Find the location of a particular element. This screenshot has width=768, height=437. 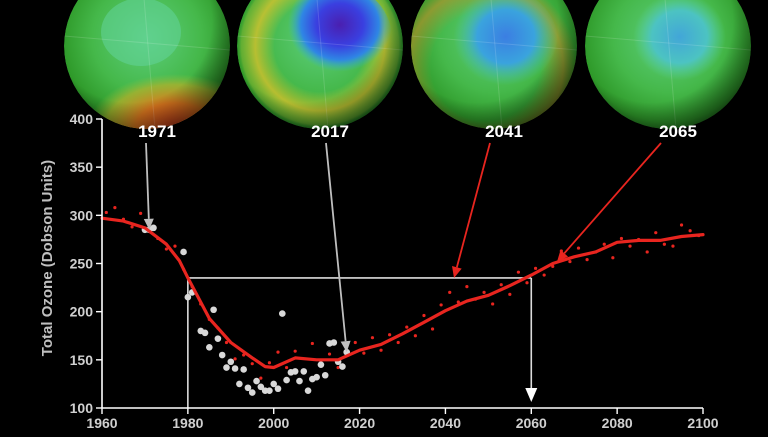

globe-2017 is located at coordinates (320, 64).